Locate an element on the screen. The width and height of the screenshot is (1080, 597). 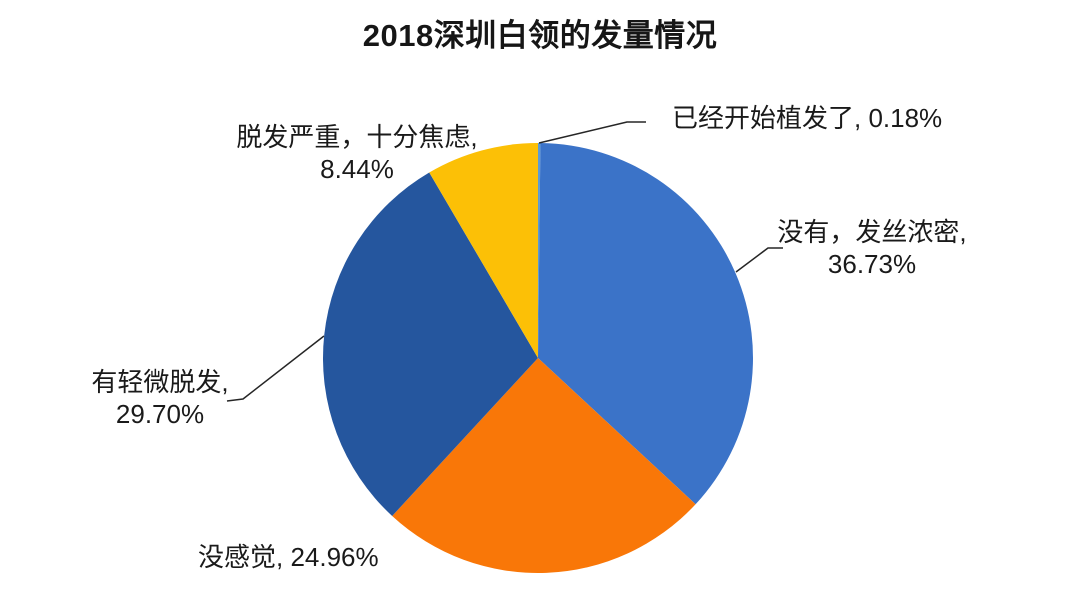
slice-label-thick-line1: 没有，发丝浓密, is located at coordinates (872, 232).